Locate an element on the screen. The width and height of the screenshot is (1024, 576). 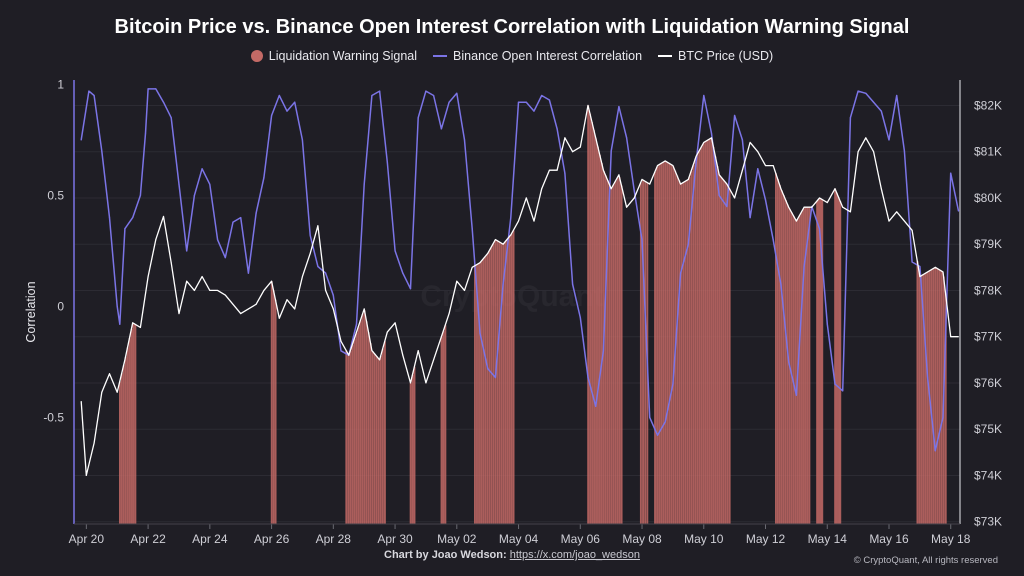
legend-item-correlation: Binance Open Interest Correlation is located at coordinates (537, 56).